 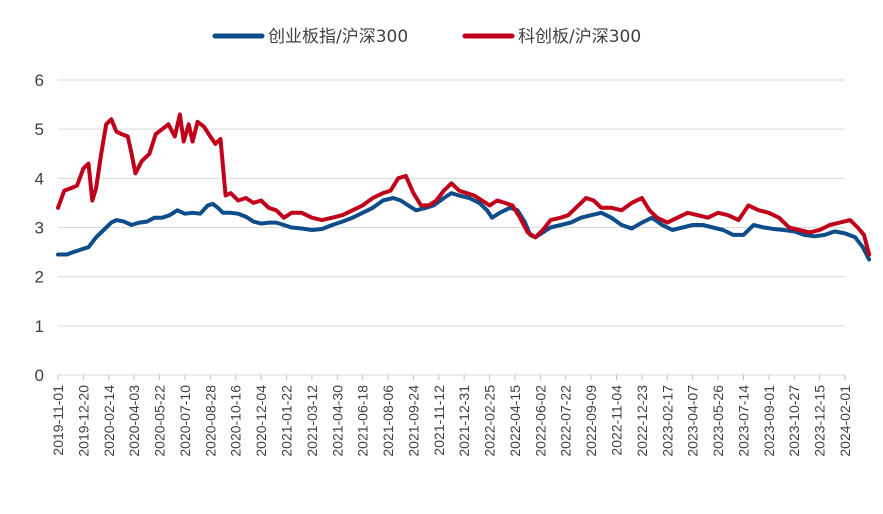 What do you see at coordinates (39, 80) in the screenshot?
I see `y-tick-label: 6` at bounding box center [39, 80].